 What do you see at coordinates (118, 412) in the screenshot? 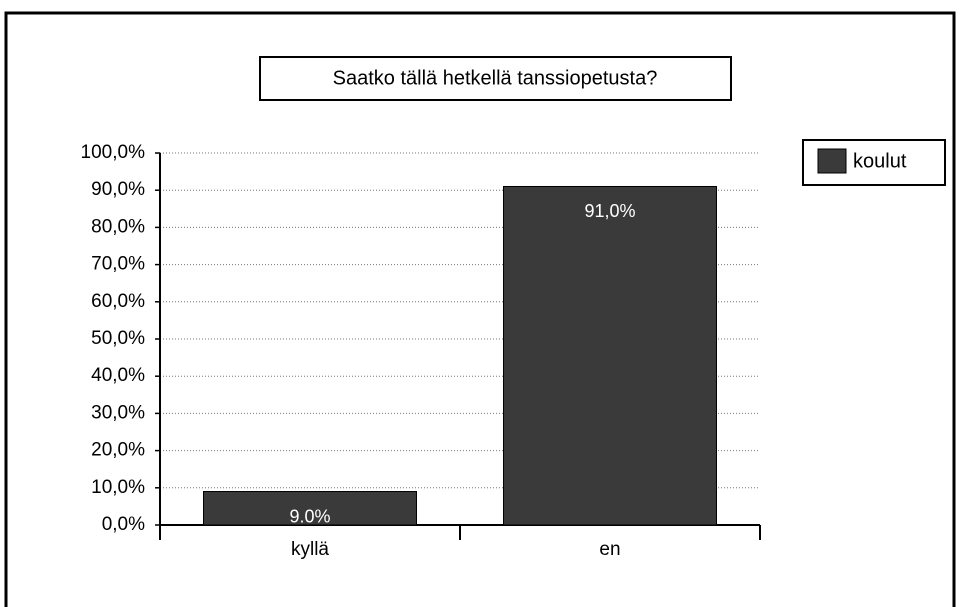
I see `y-tick-label: 30,0%` at bounding box center [118, 412].